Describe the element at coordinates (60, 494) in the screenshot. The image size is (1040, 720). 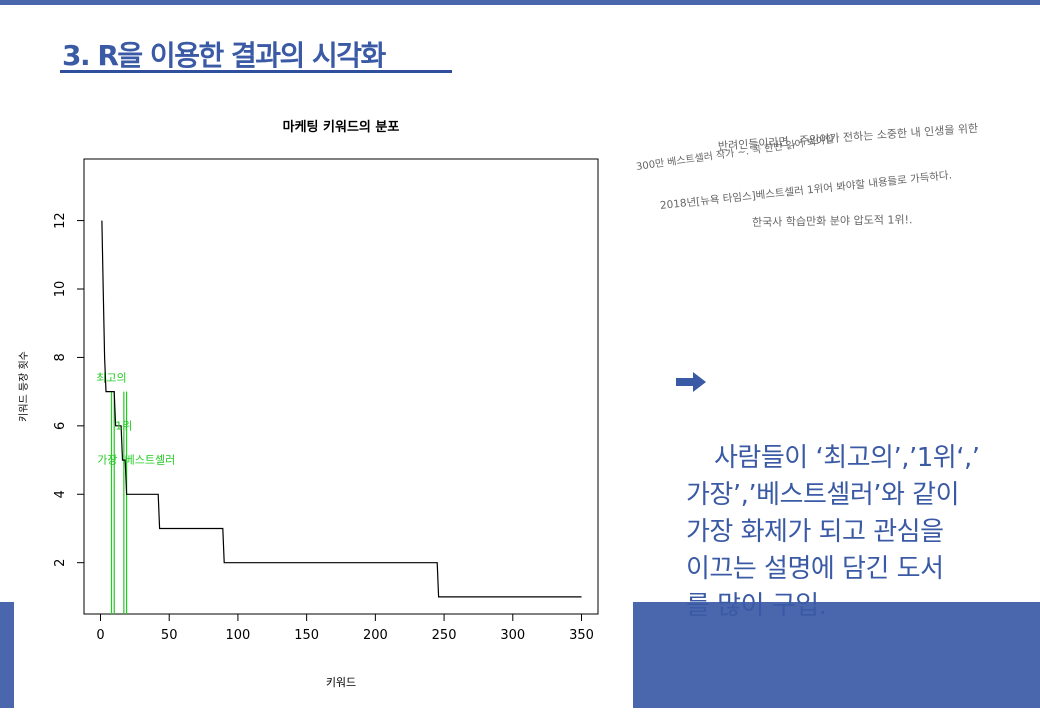
I see `y-tick-label: 4` at that location.